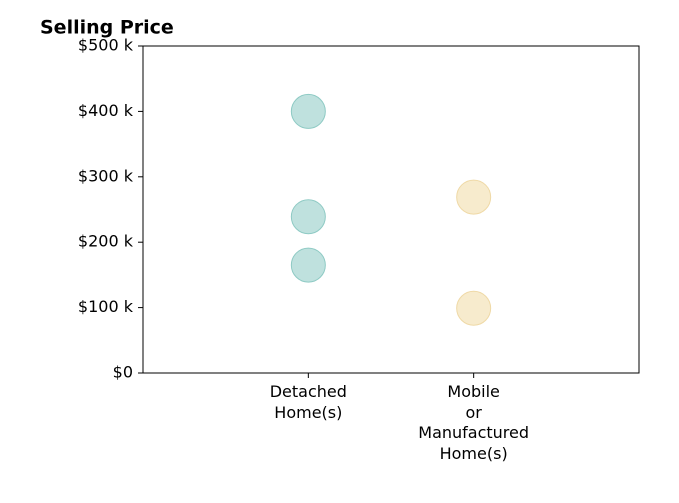  I want to click on y-tick-label: $400 k, so click(106, 110).